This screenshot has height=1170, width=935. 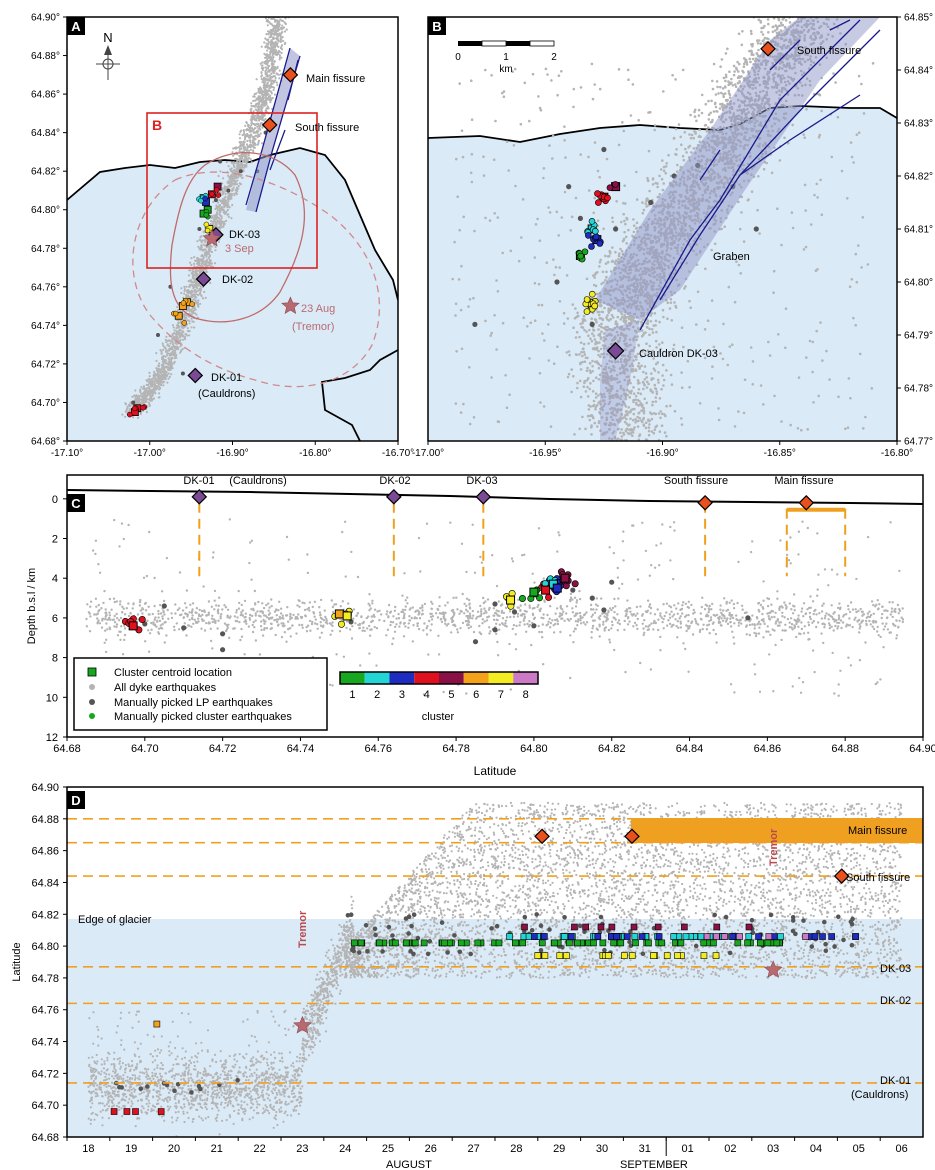 What do you see at coordinates (816, 1149) in the screenshot?
I see `panel-d-x-tick-label: 04` at bounding box center [816, 1149].